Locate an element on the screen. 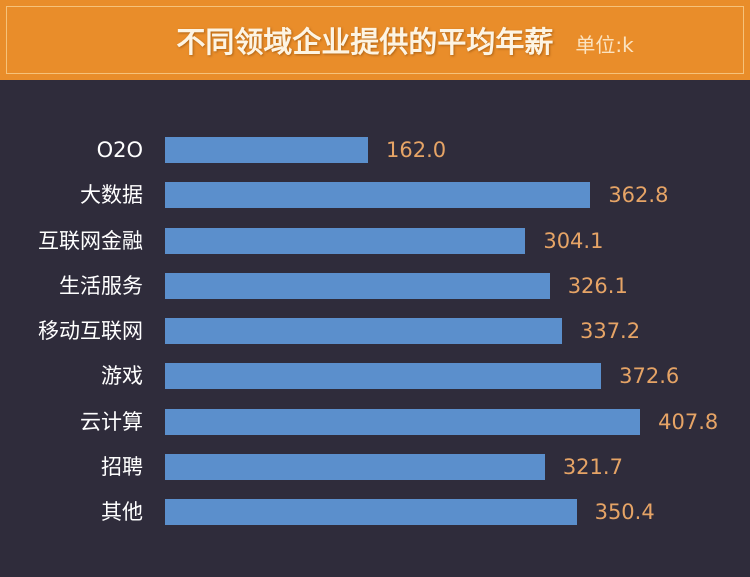 The image size is (750, 577). category-label: 互联网金融 is located at coordinates (90, 240).